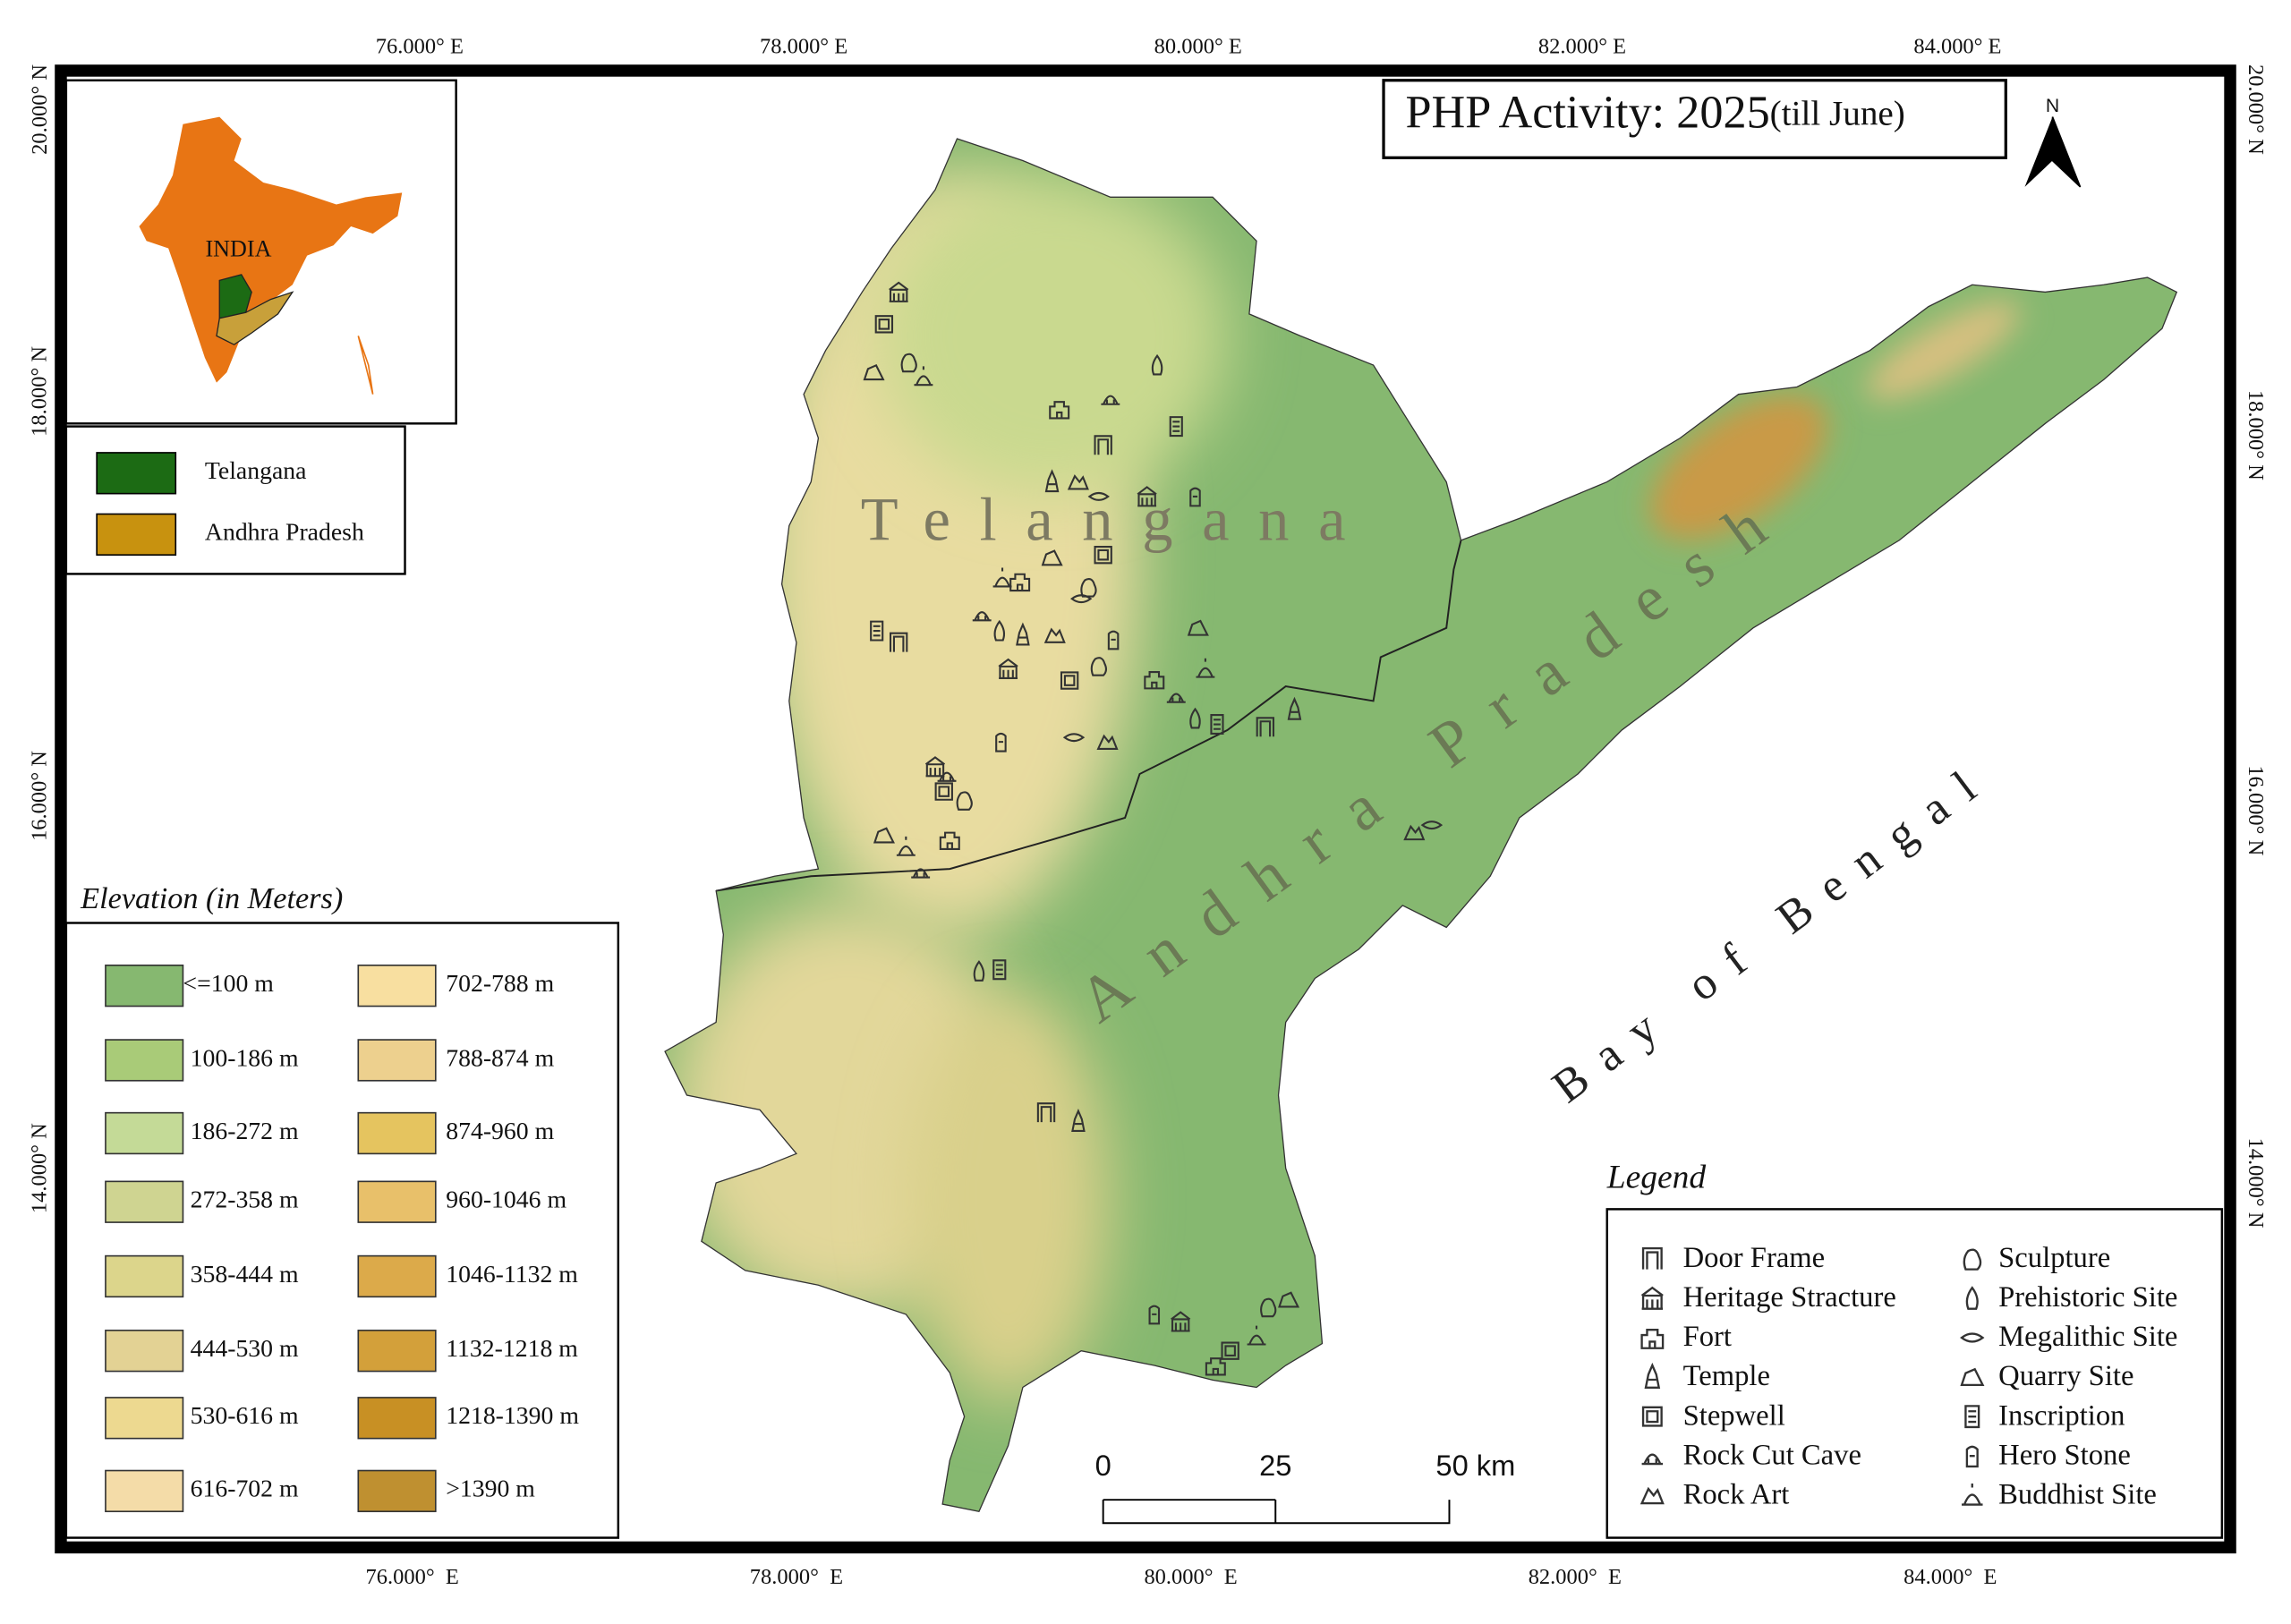  What do you see at coordinates (245, 1200) in the screenshot?
I see `elevation-label: 272-358 m` at bounding box center [245, 1200].